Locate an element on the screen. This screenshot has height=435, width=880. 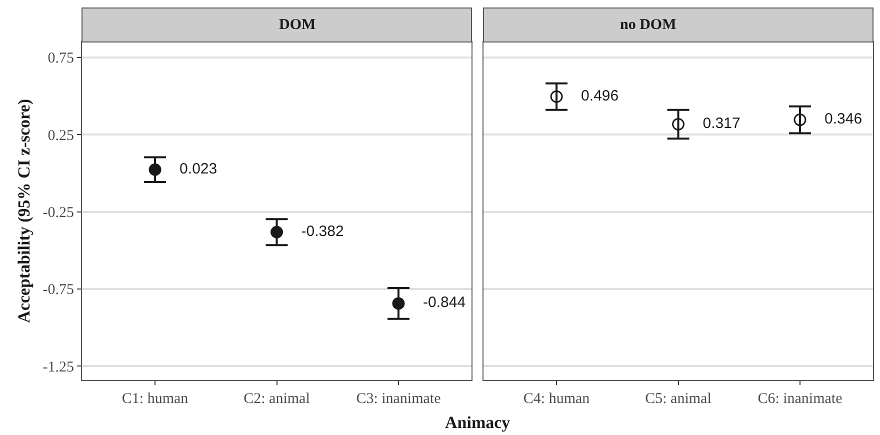
data-label: 0.317 is located at coordinates (713, 123).